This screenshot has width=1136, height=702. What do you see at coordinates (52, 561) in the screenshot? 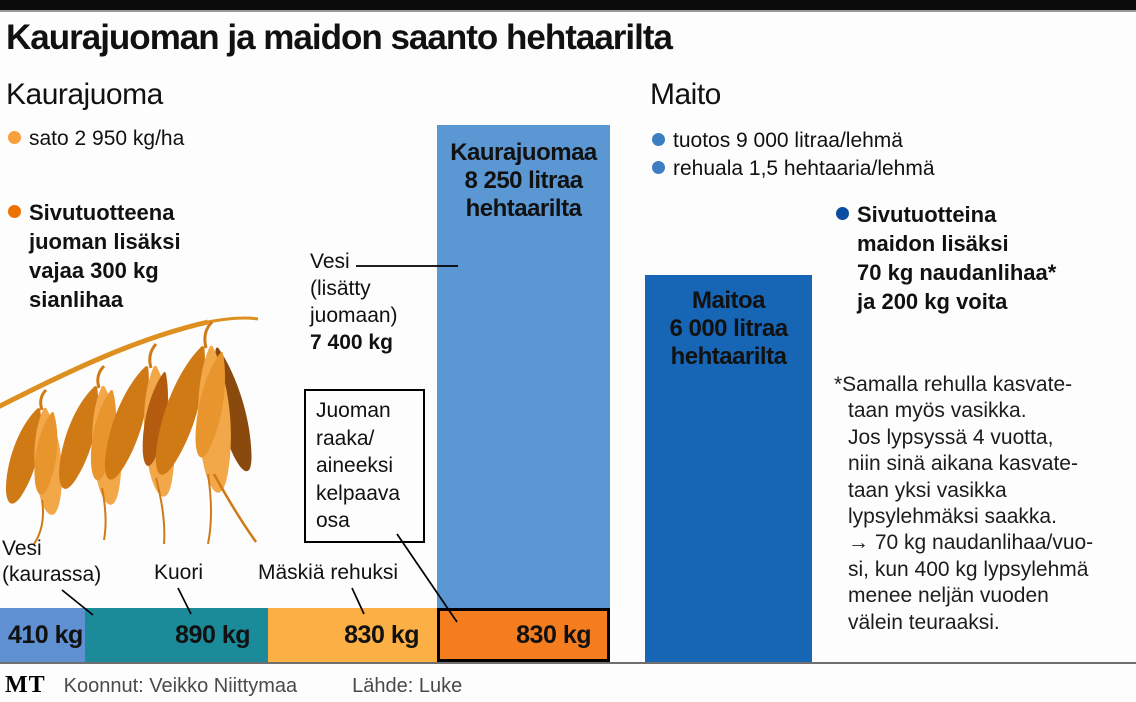
I see `segment-label-water: Vesi (kaurassa)` at bounding box center [52, 561].